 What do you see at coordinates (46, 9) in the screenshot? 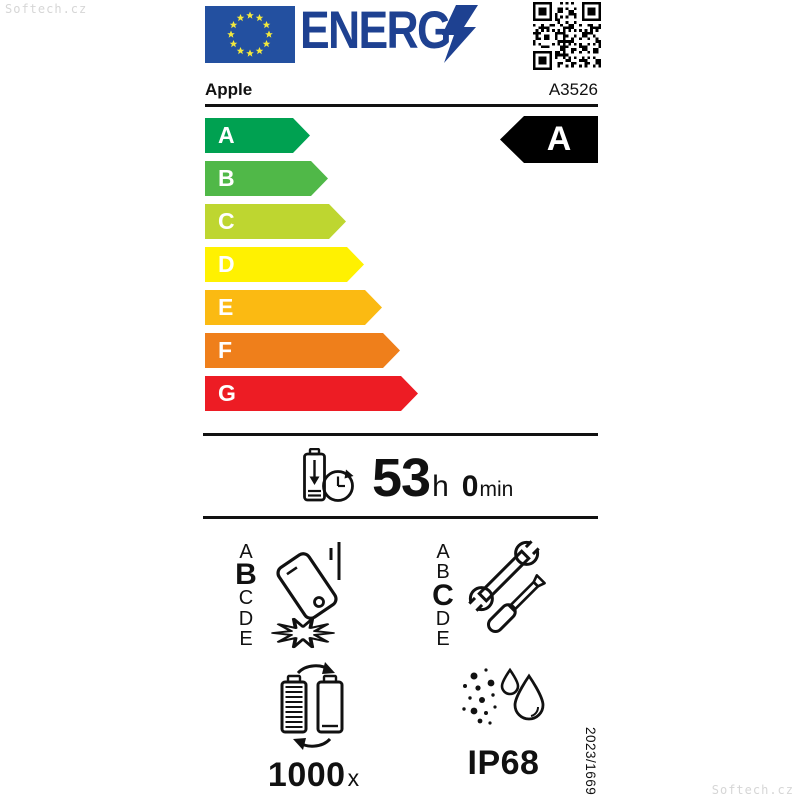
I see `watermark-top-left: Softech.cz` at bounding box center [46, 9].